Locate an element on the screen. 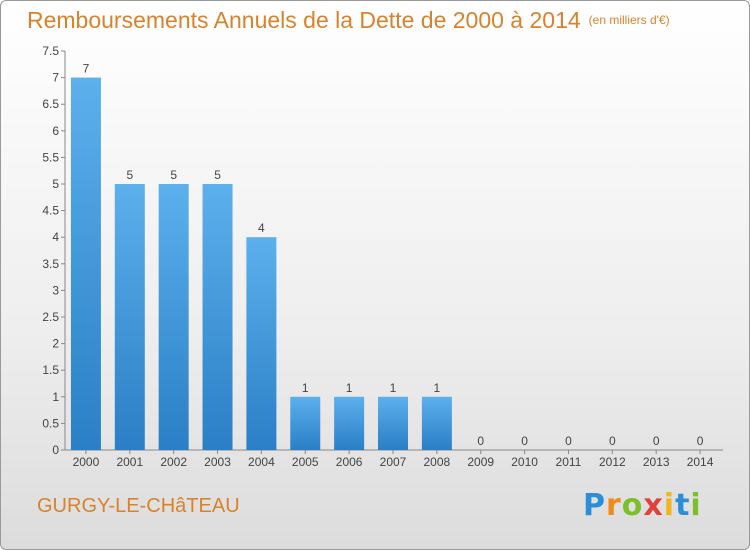 This screenshot has height=550, width=750. chart-unit-label: (en milliers d'€) is located at coordinates (629, 20).